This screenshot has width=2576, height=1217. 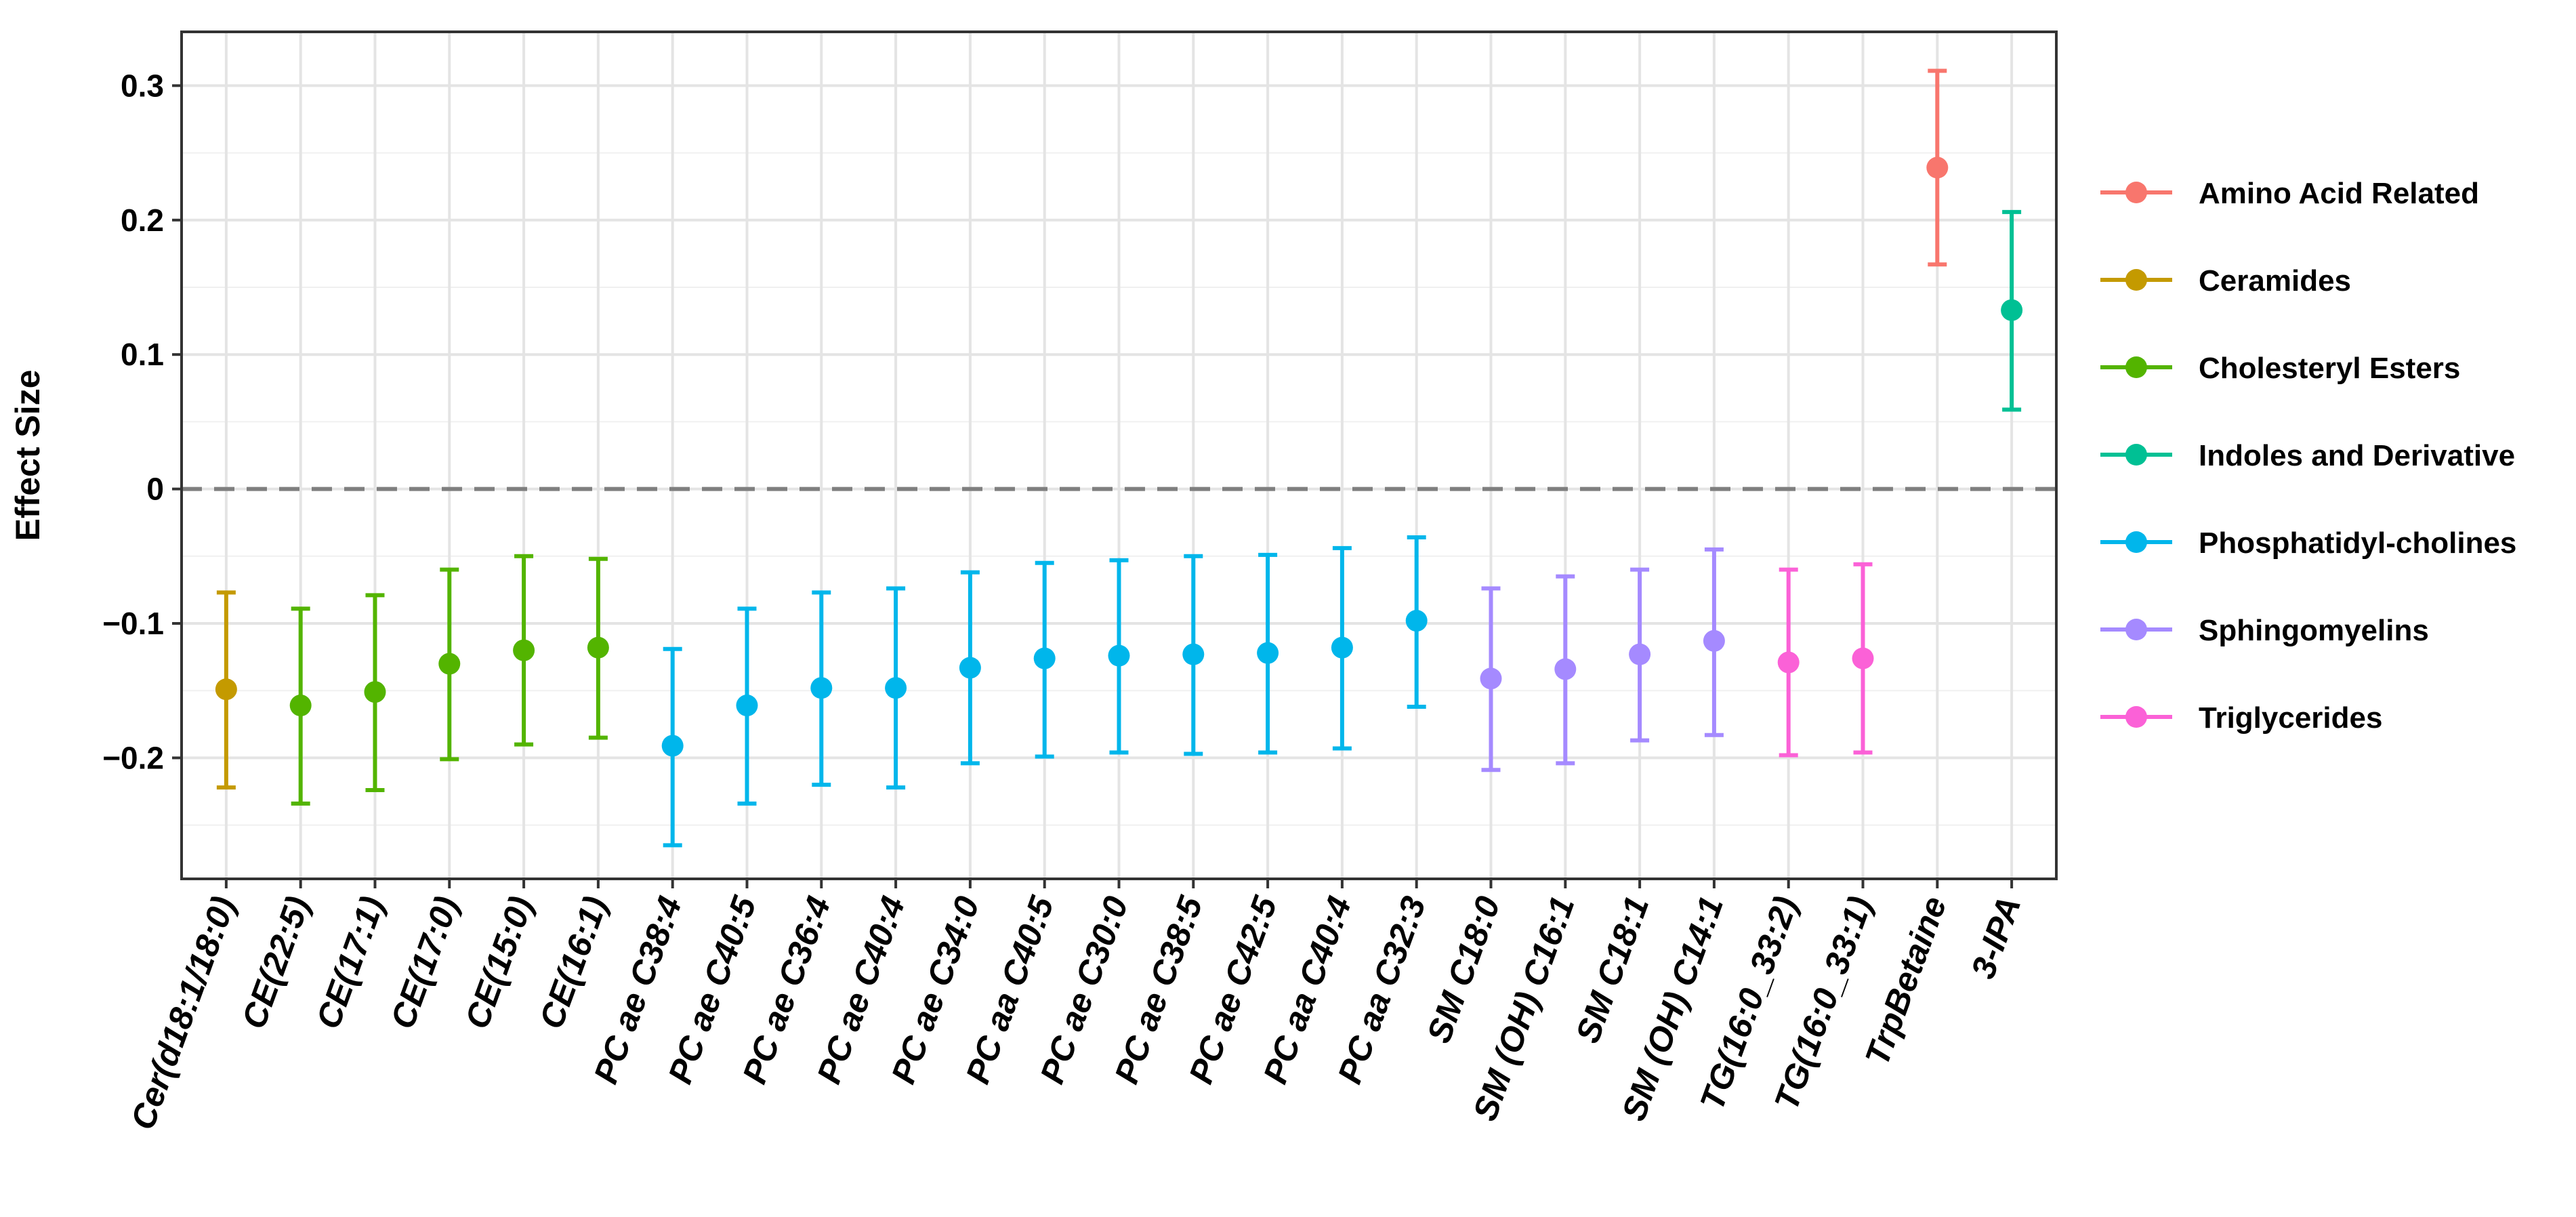 What do you see at coordinates (350, 963) in the screenshot?
I see `x-tick-label: CE(17:1)` at bounding box center [350, 963].